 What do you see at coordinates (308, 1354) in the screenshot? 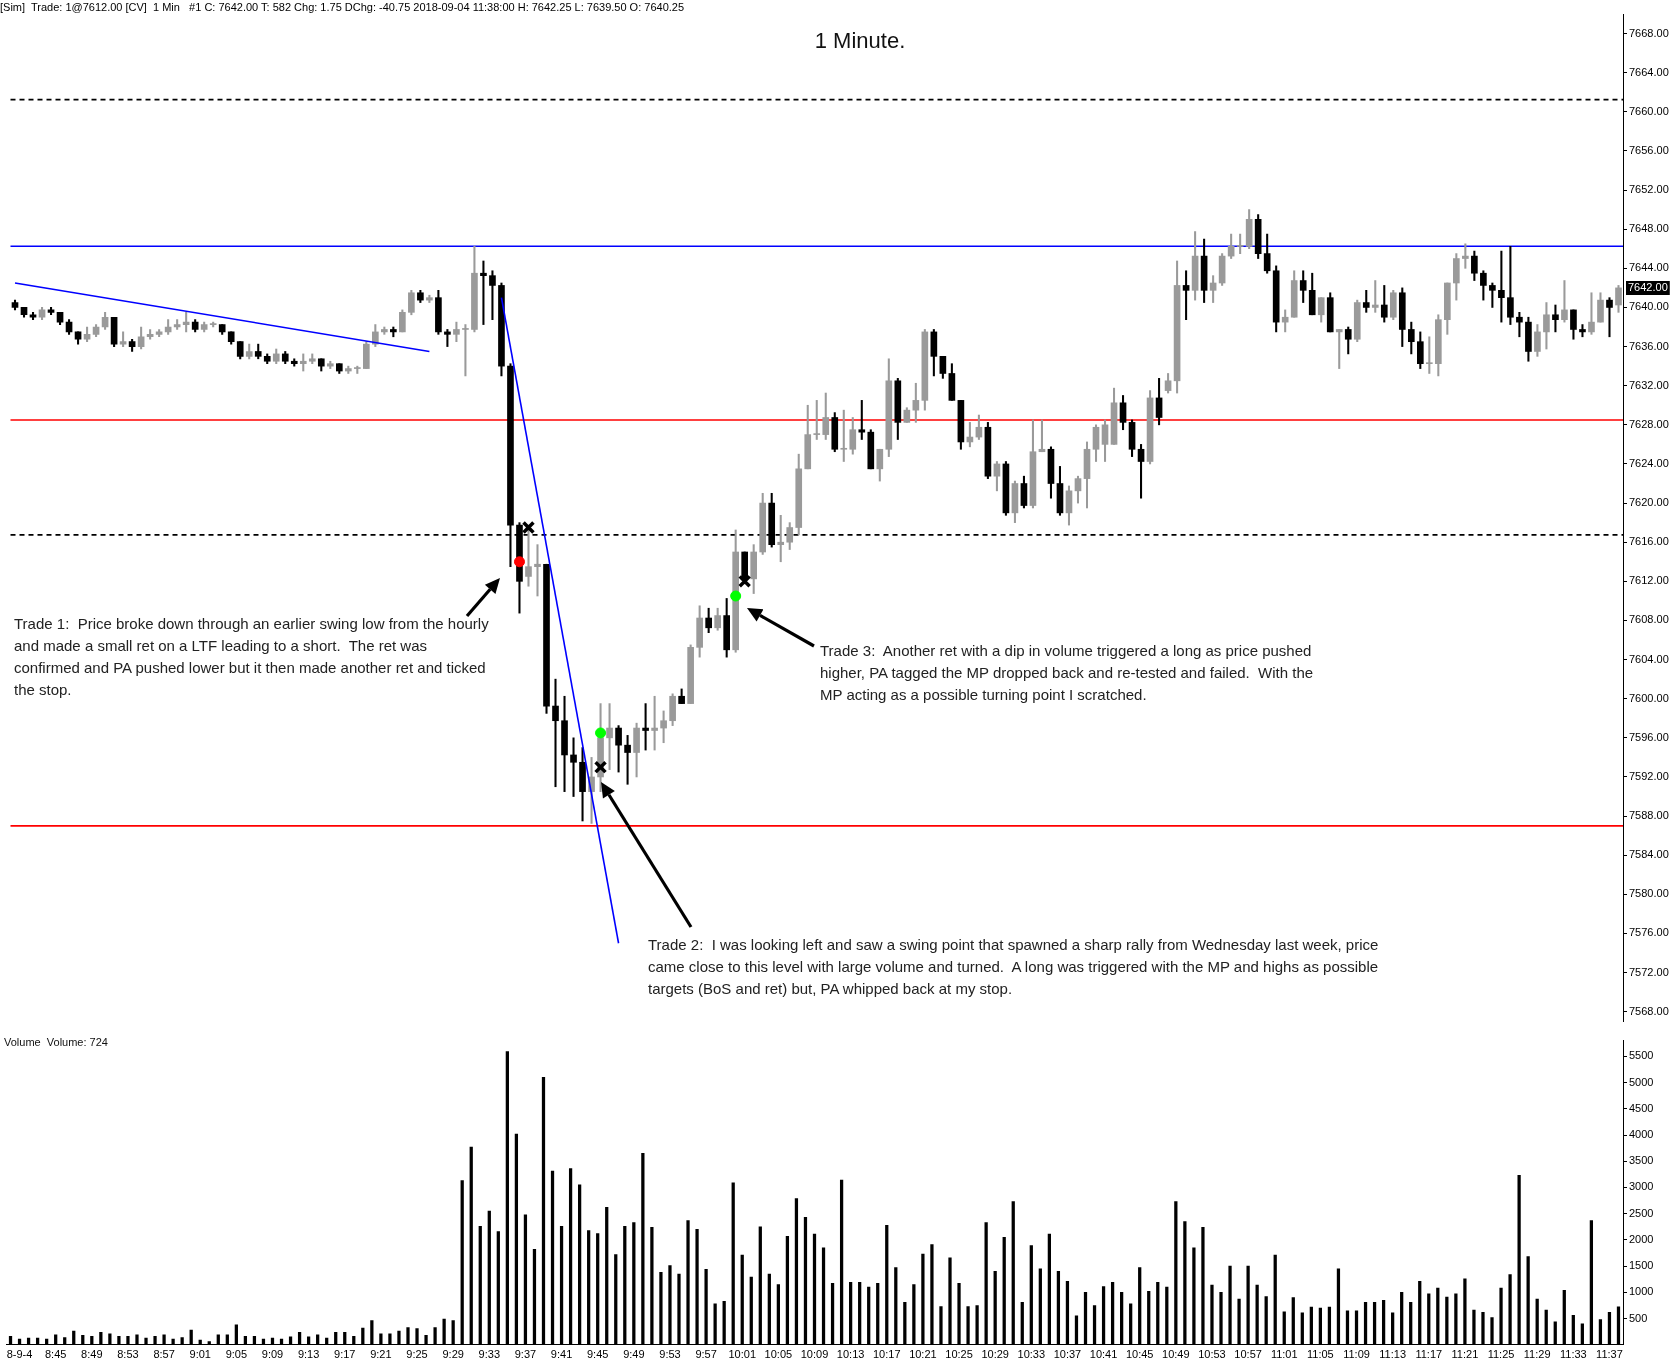
I see `x-tick-label: 9:13` at bounding box center [308, 1354].